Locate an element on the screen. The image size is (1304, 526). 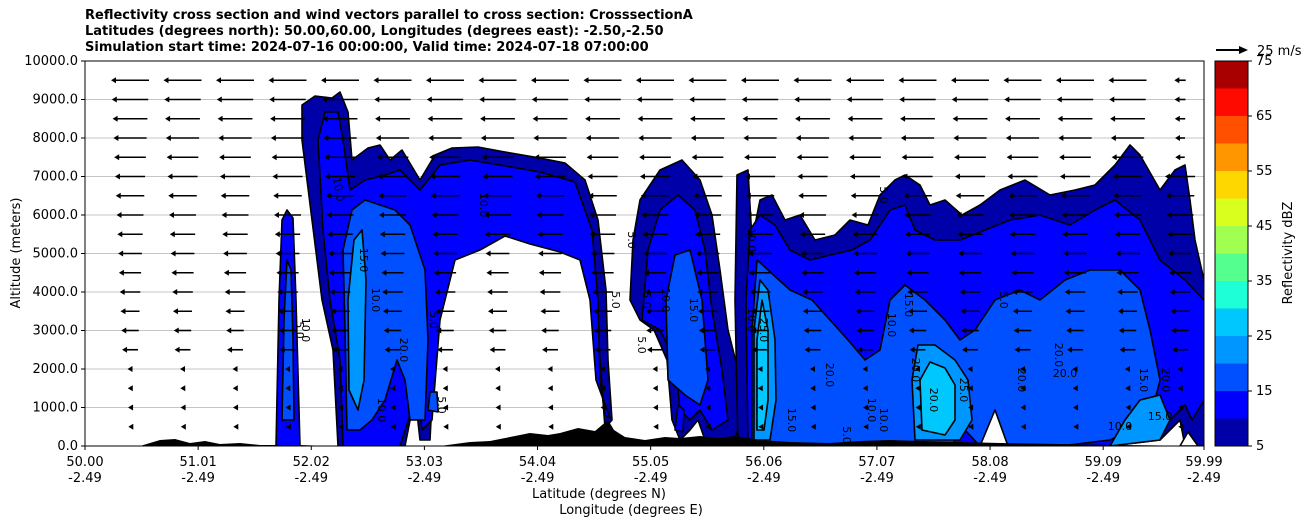
x-tick-label-lat: 59.09 is located at coordinates (1103, 462).